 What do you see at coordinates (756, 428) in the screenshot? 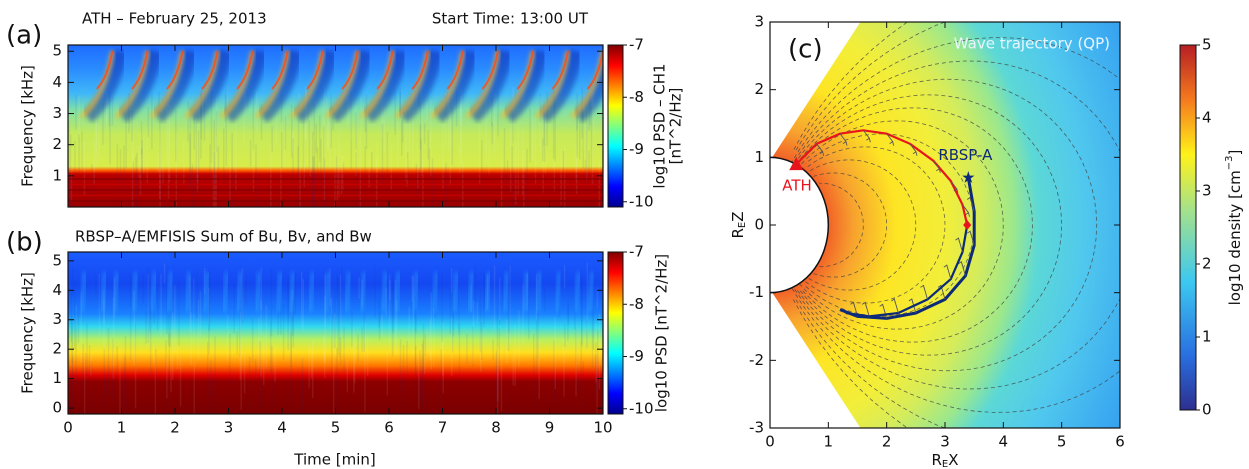
I see `y-tick-label: -3` at bounding box center [756, 428].